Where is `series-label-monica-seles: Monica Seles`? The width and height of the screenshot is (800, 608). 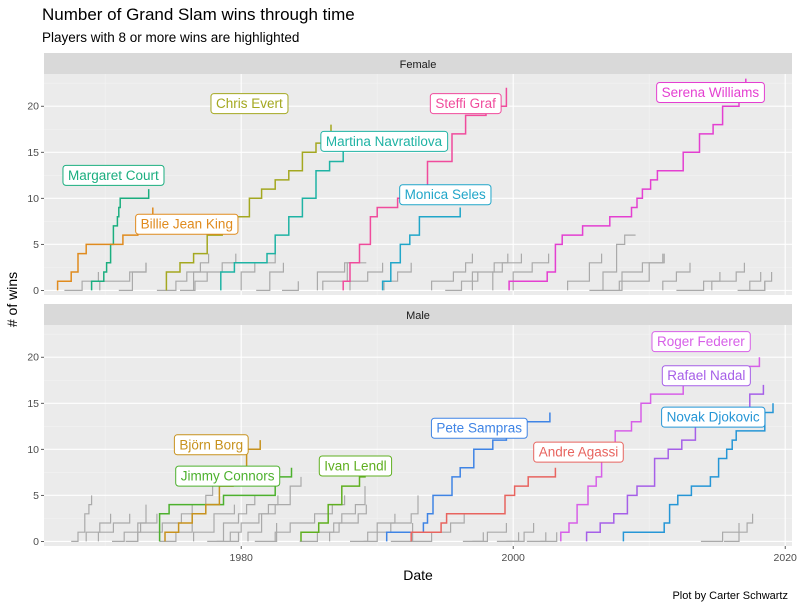 series-label-monica-seles: Monica Seles is located at coordinates (445, 195).